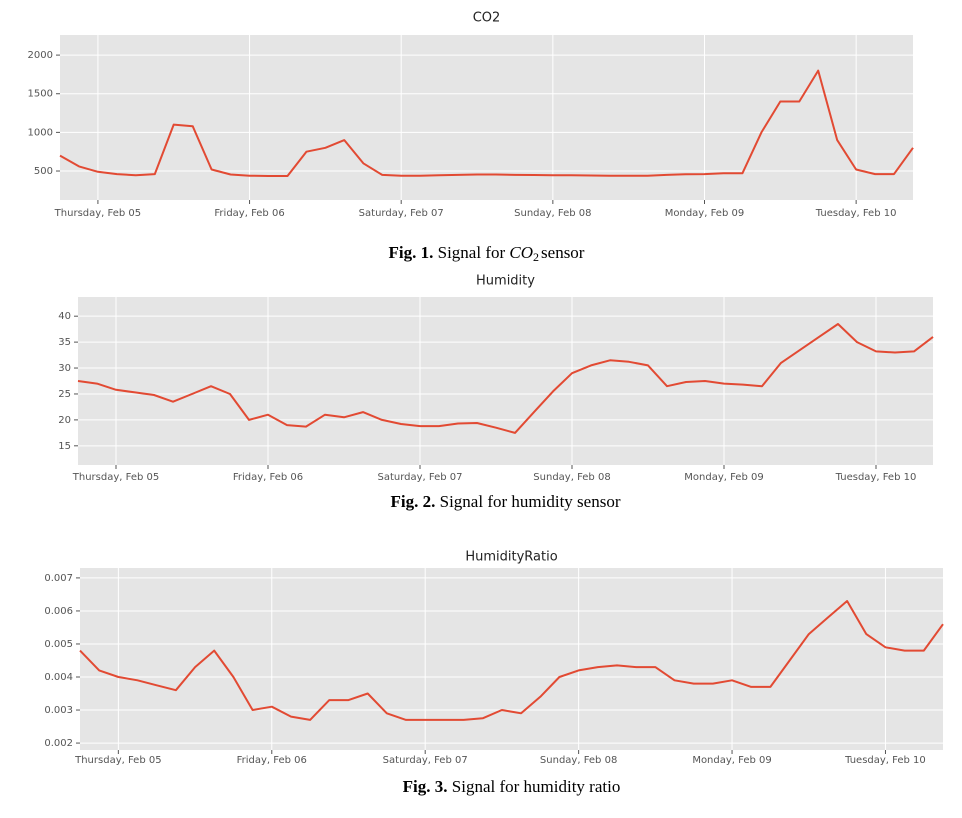 The image size is (962, 818). I want to click on y-tick-label: 1500, so click(40, 94).